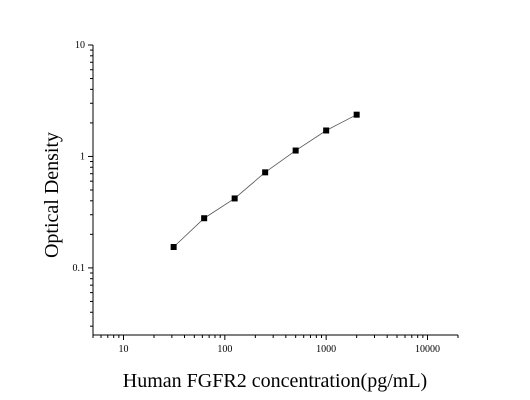  Describe the element at coordinates (326, 349) in the screenshot. I see `x-tick-label: 1000` at that location.